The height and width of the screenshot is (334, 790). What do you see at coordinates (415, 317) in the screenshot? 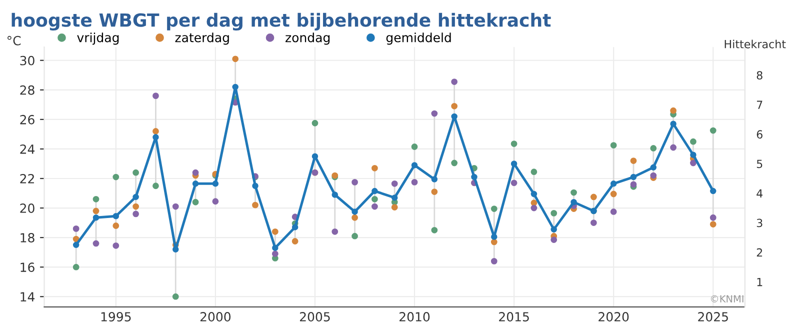
I see `x-tick-label: 2010` at bounding box center [415, 317].